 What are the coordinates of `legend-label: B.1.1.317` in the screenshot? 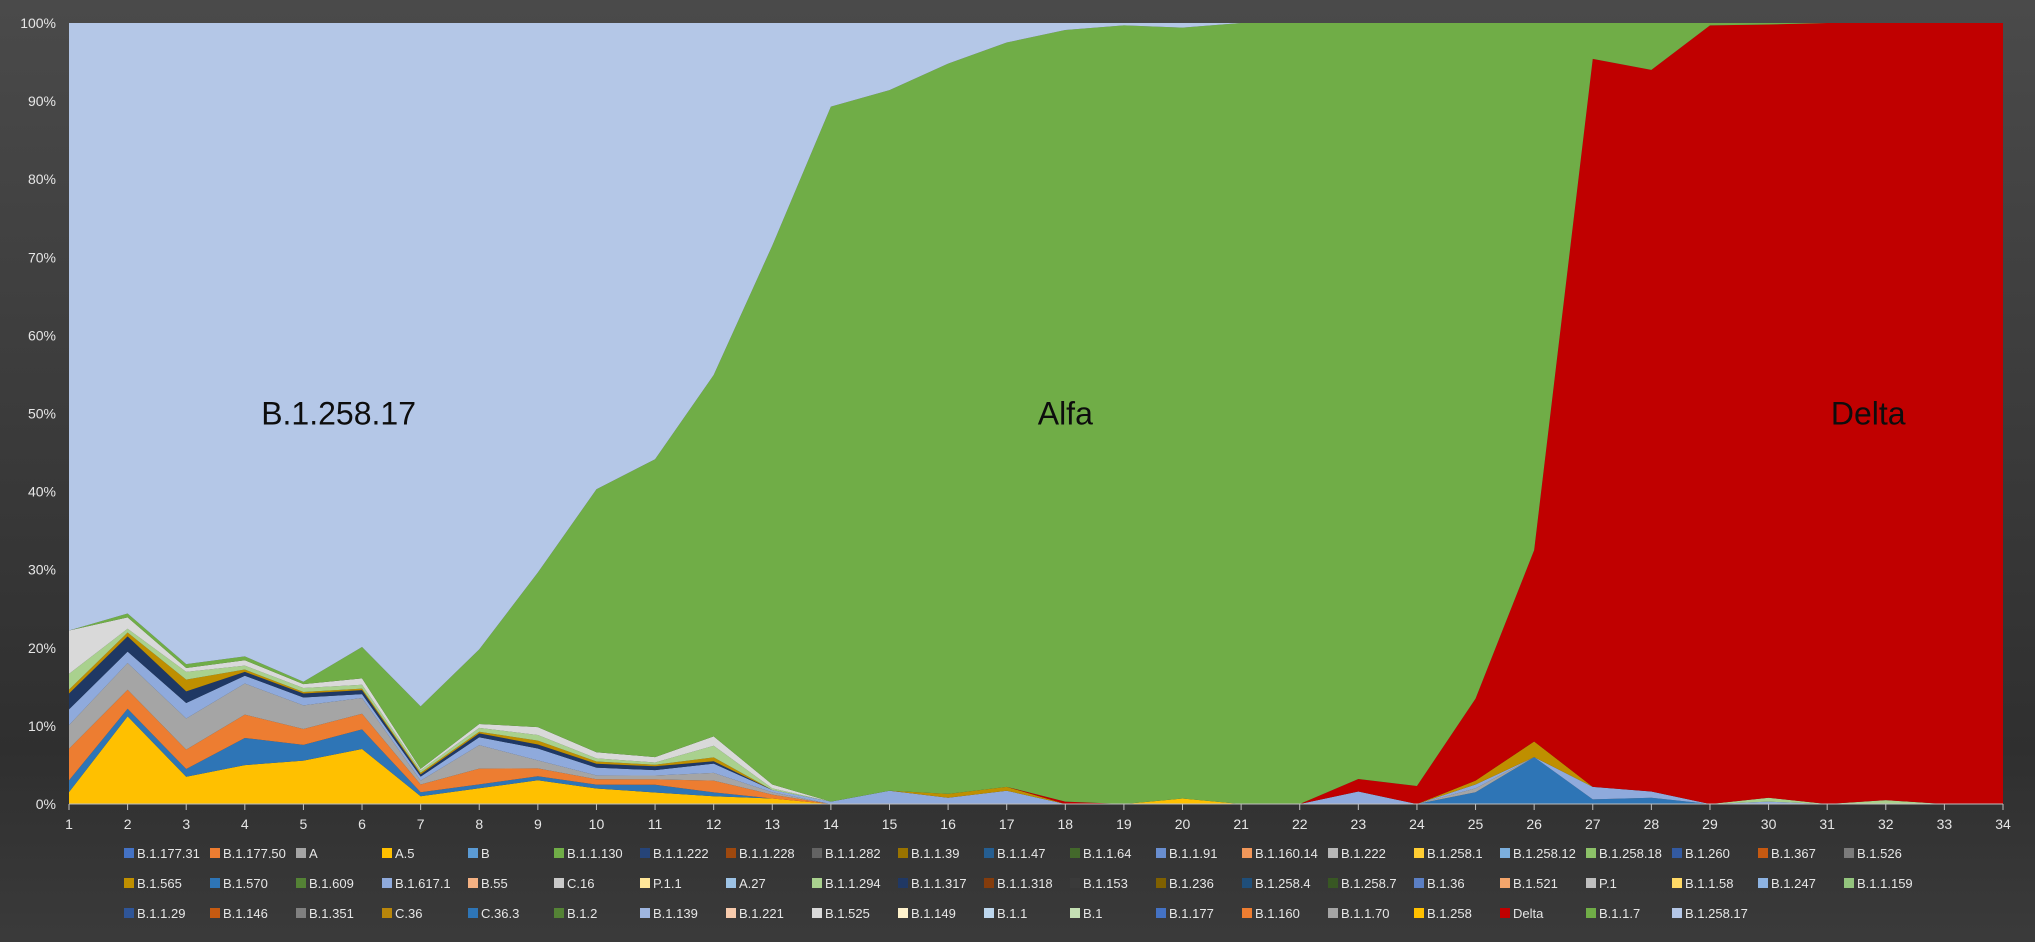 It's located at (939, 883).